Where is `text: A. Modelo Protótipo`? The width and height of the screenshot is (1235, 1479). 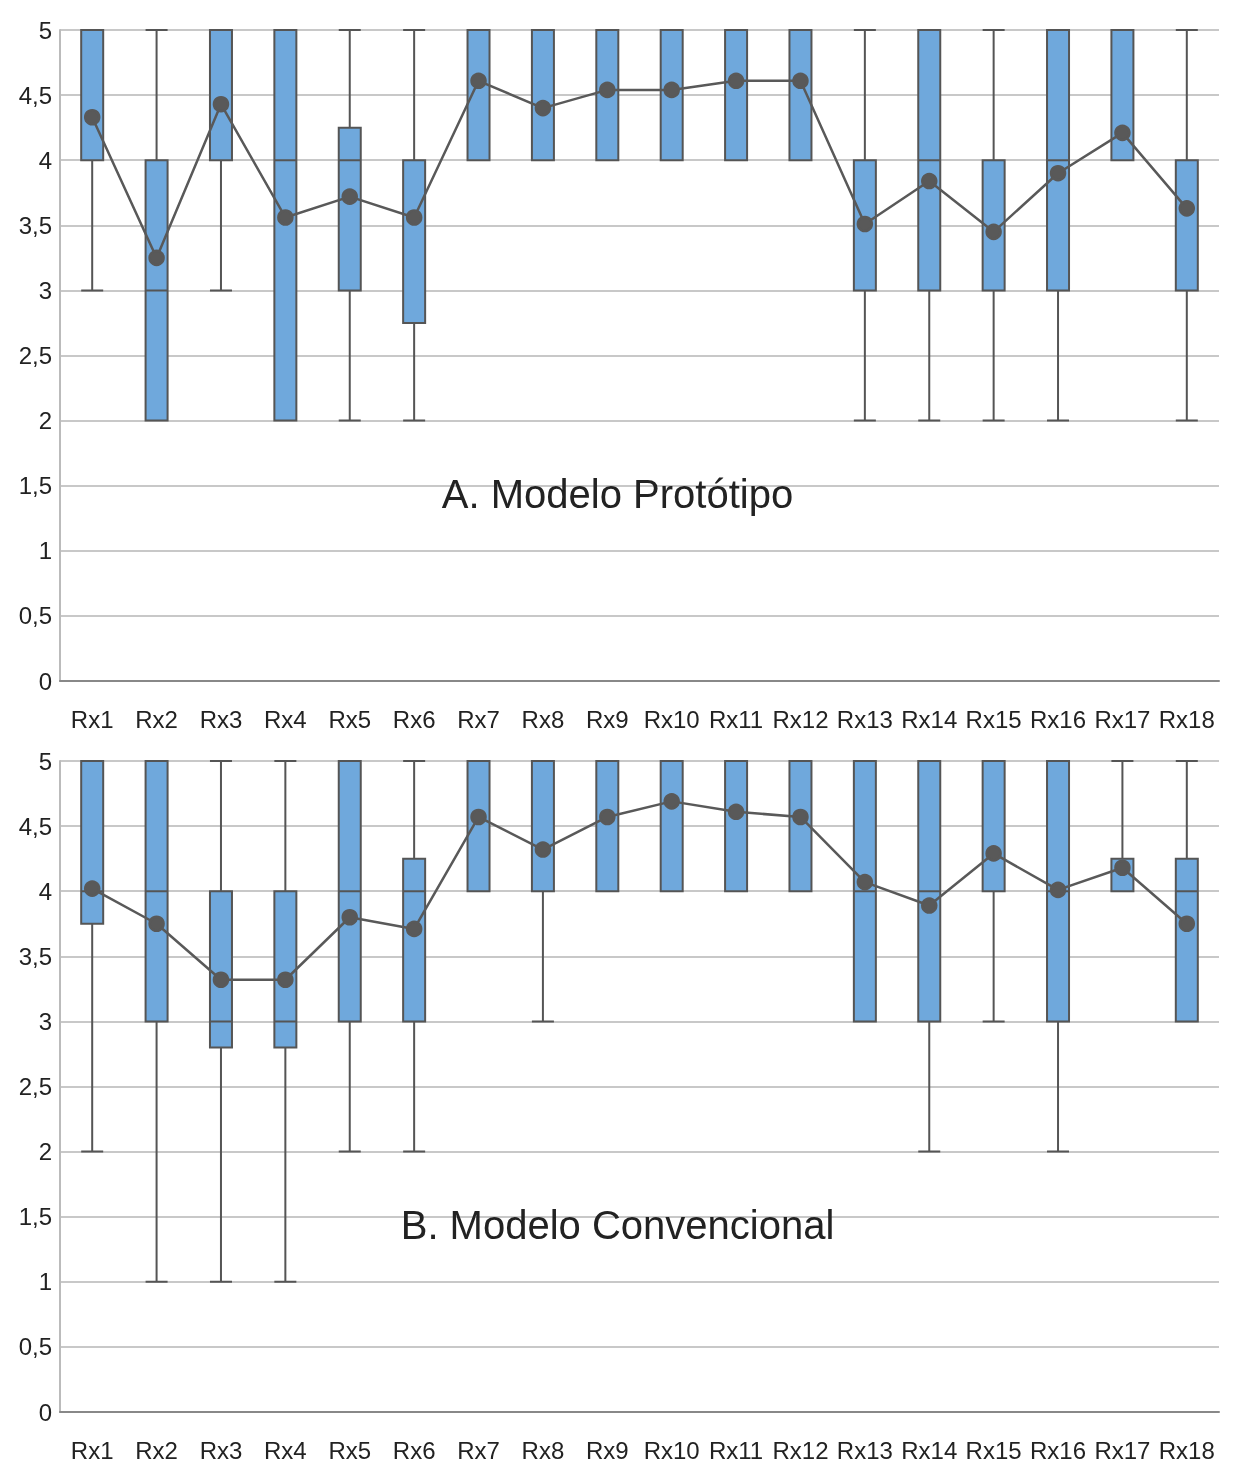 text: A. Modelo Protótipo is located at coordinates (617, 493).